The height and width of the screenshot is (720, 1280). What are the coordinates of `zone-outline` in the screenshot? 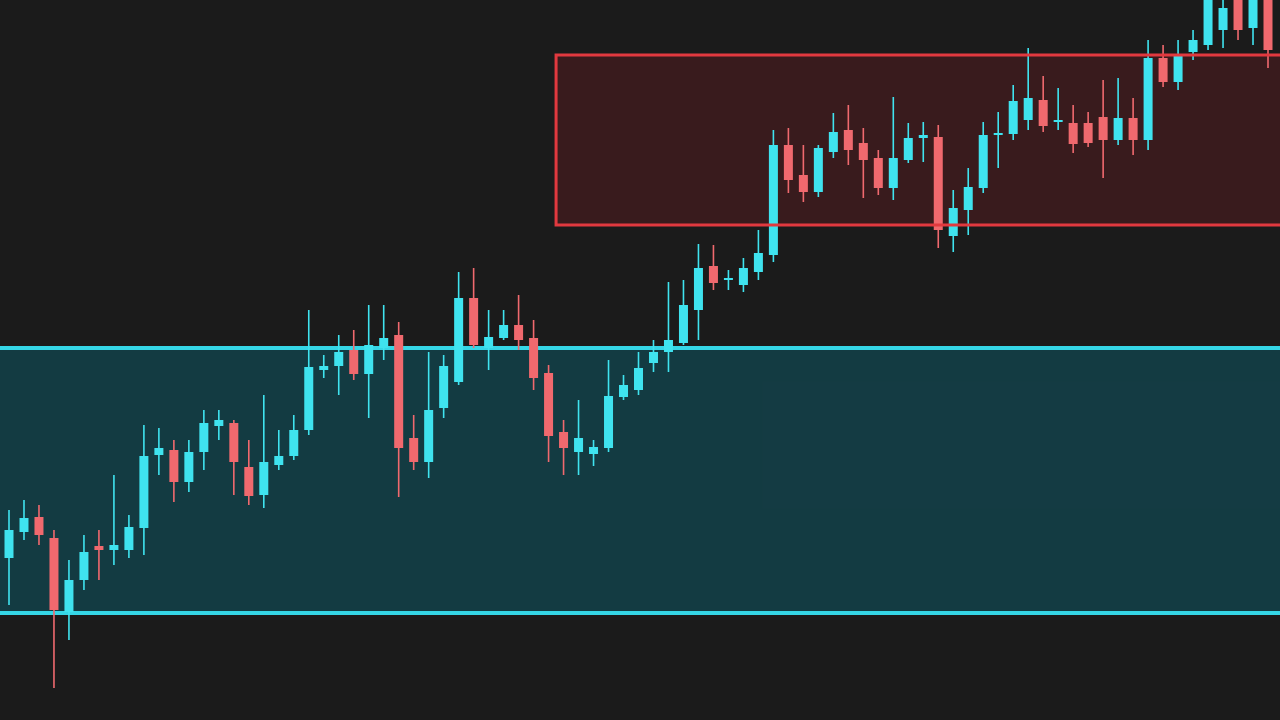 It's located at (917, 140).